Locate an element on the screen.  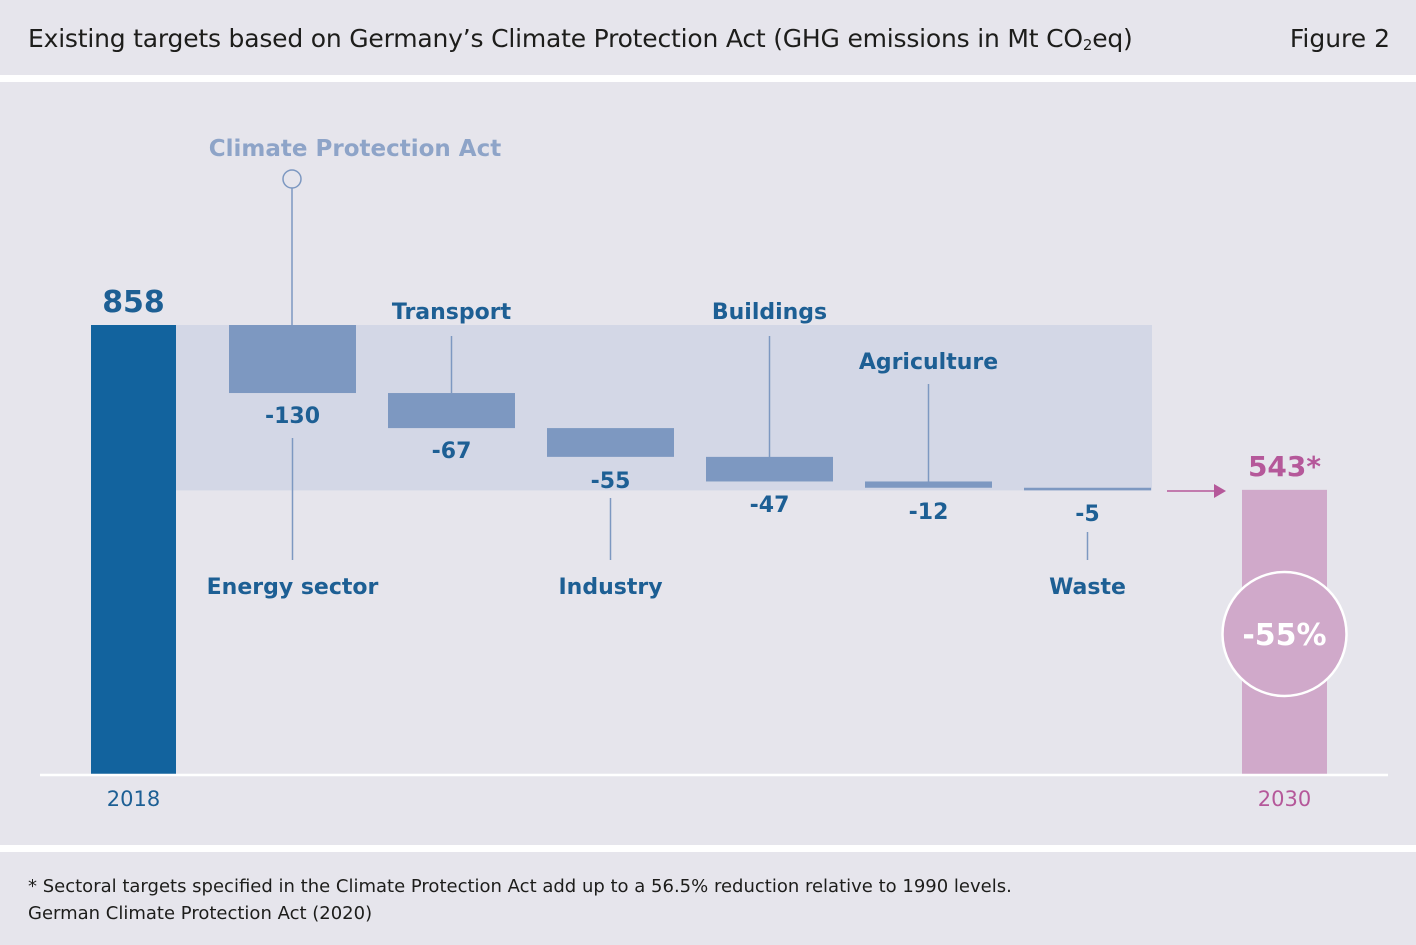
value-label-industry: -55 is located at coordinates (611, 481).